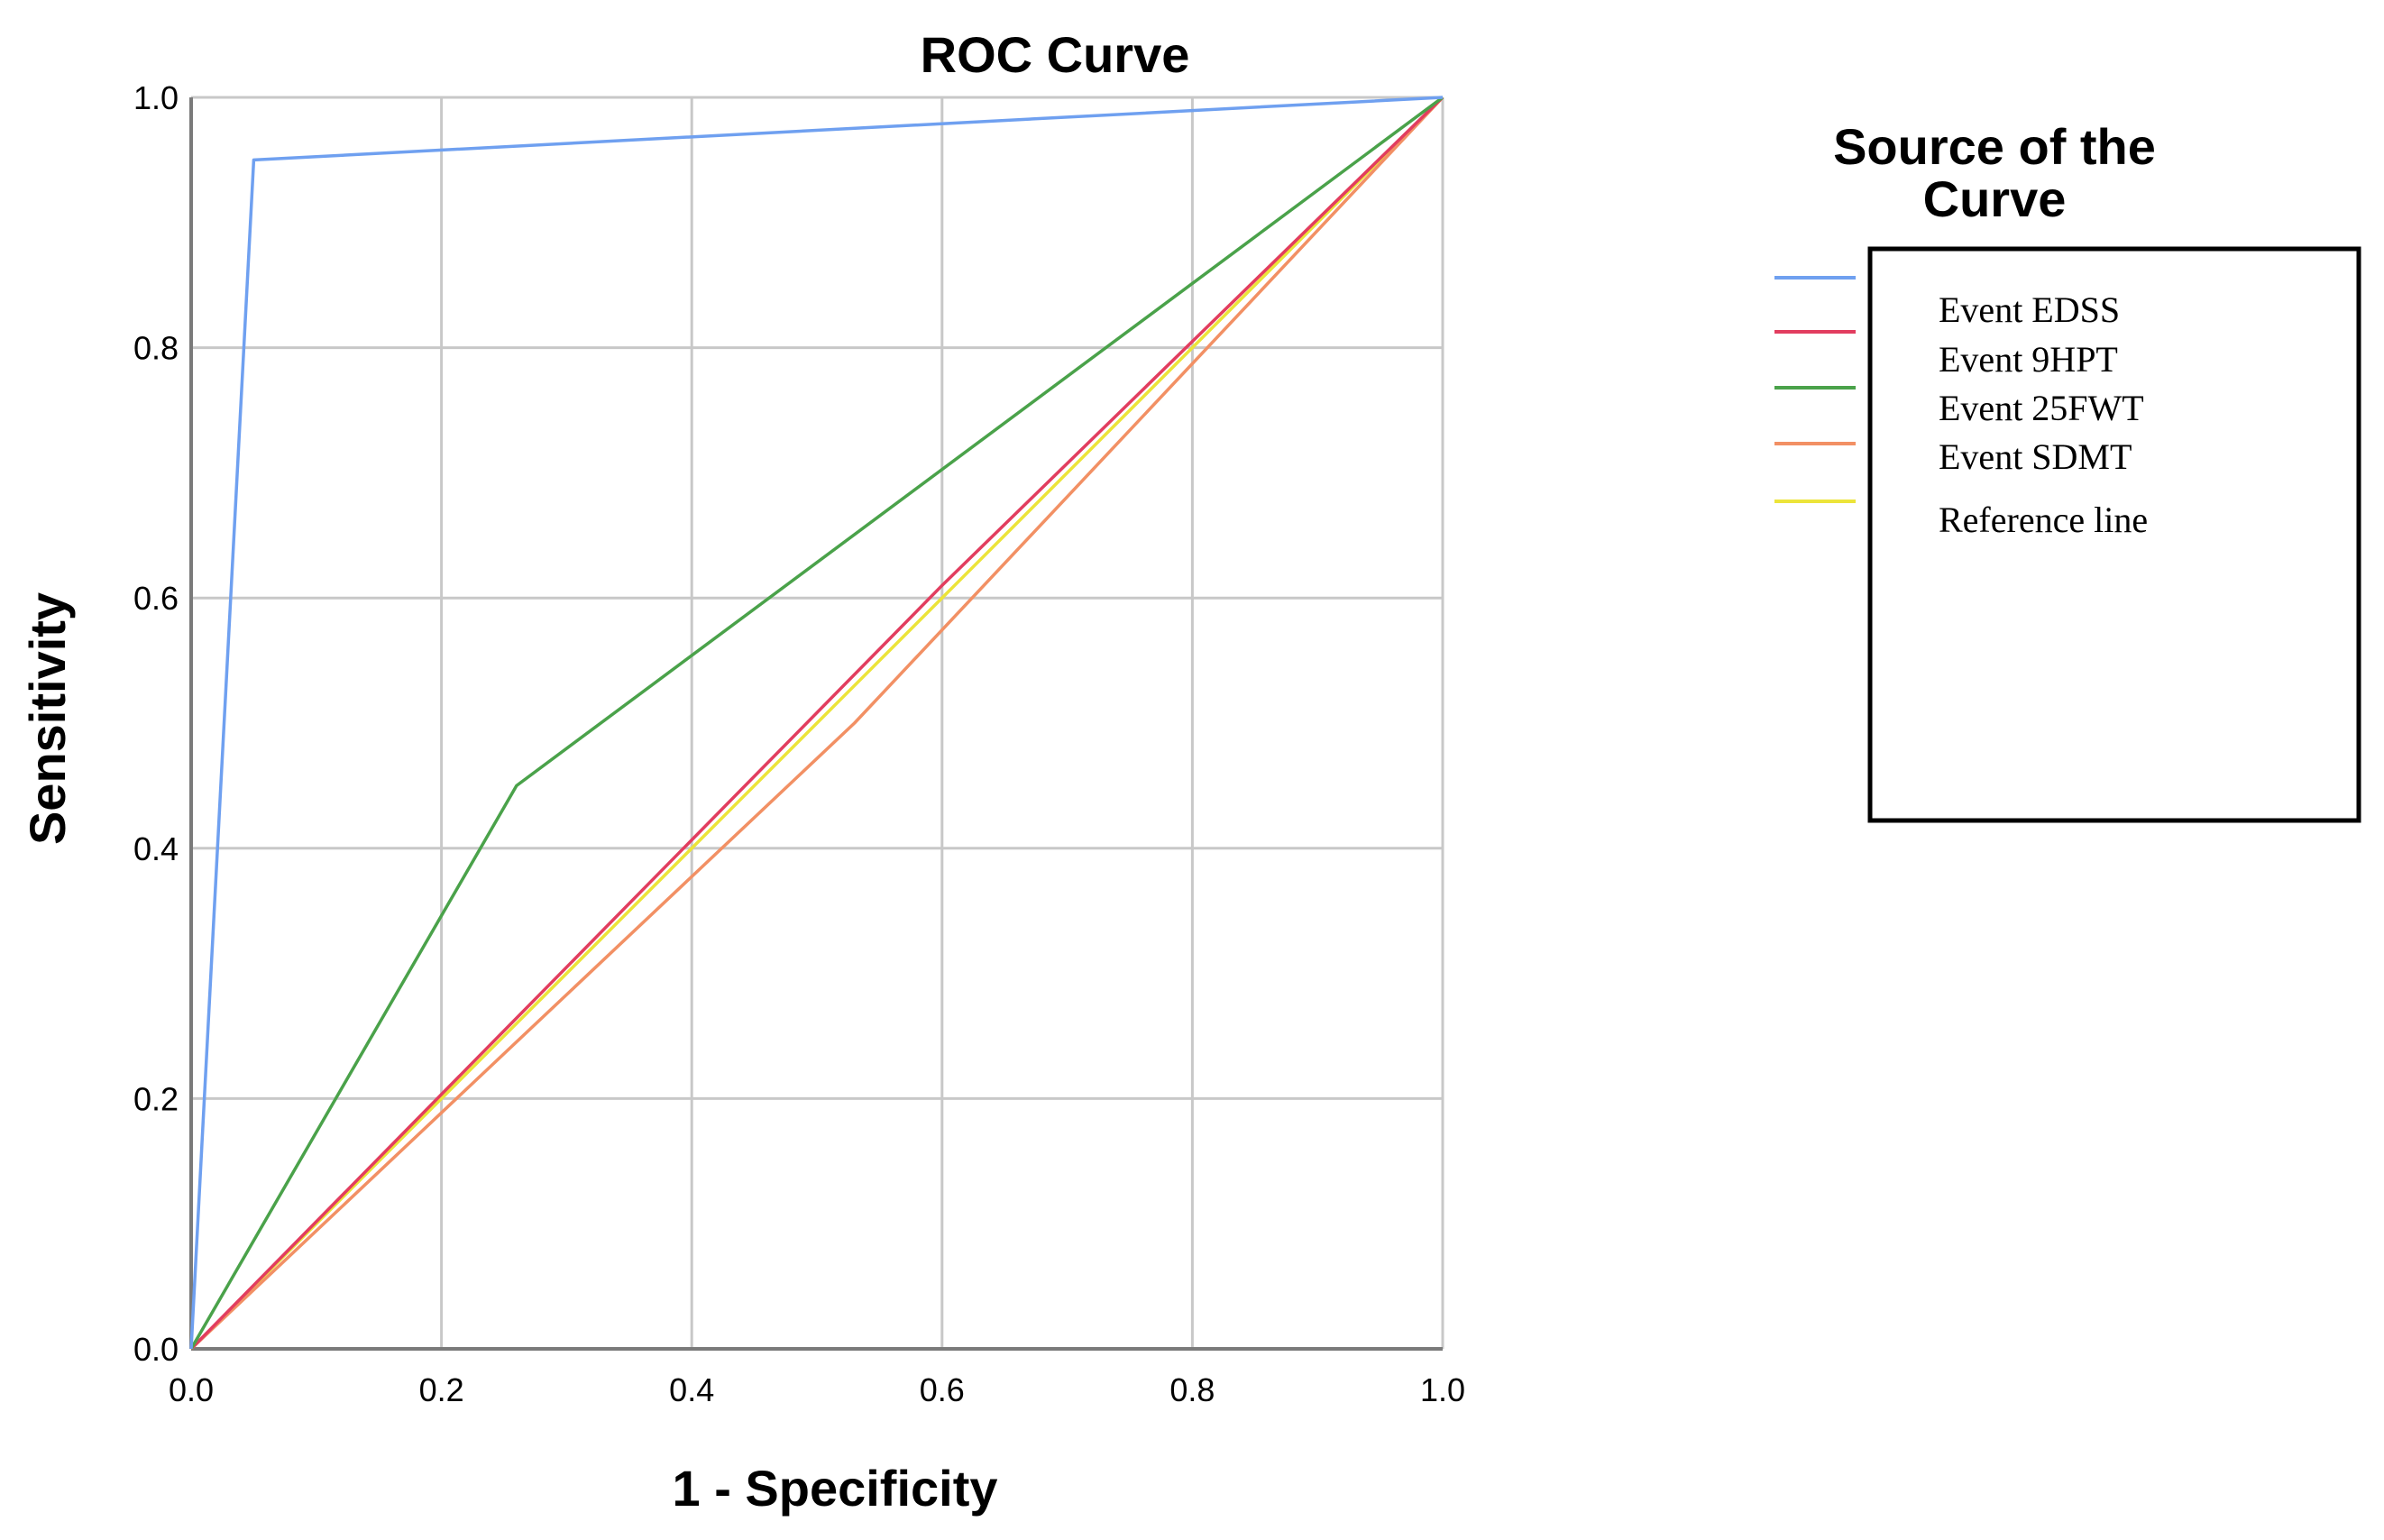  Describe the element at coordinates (156, 349) in the screenshot. I see `y-tick-label: 0.8` at that location.